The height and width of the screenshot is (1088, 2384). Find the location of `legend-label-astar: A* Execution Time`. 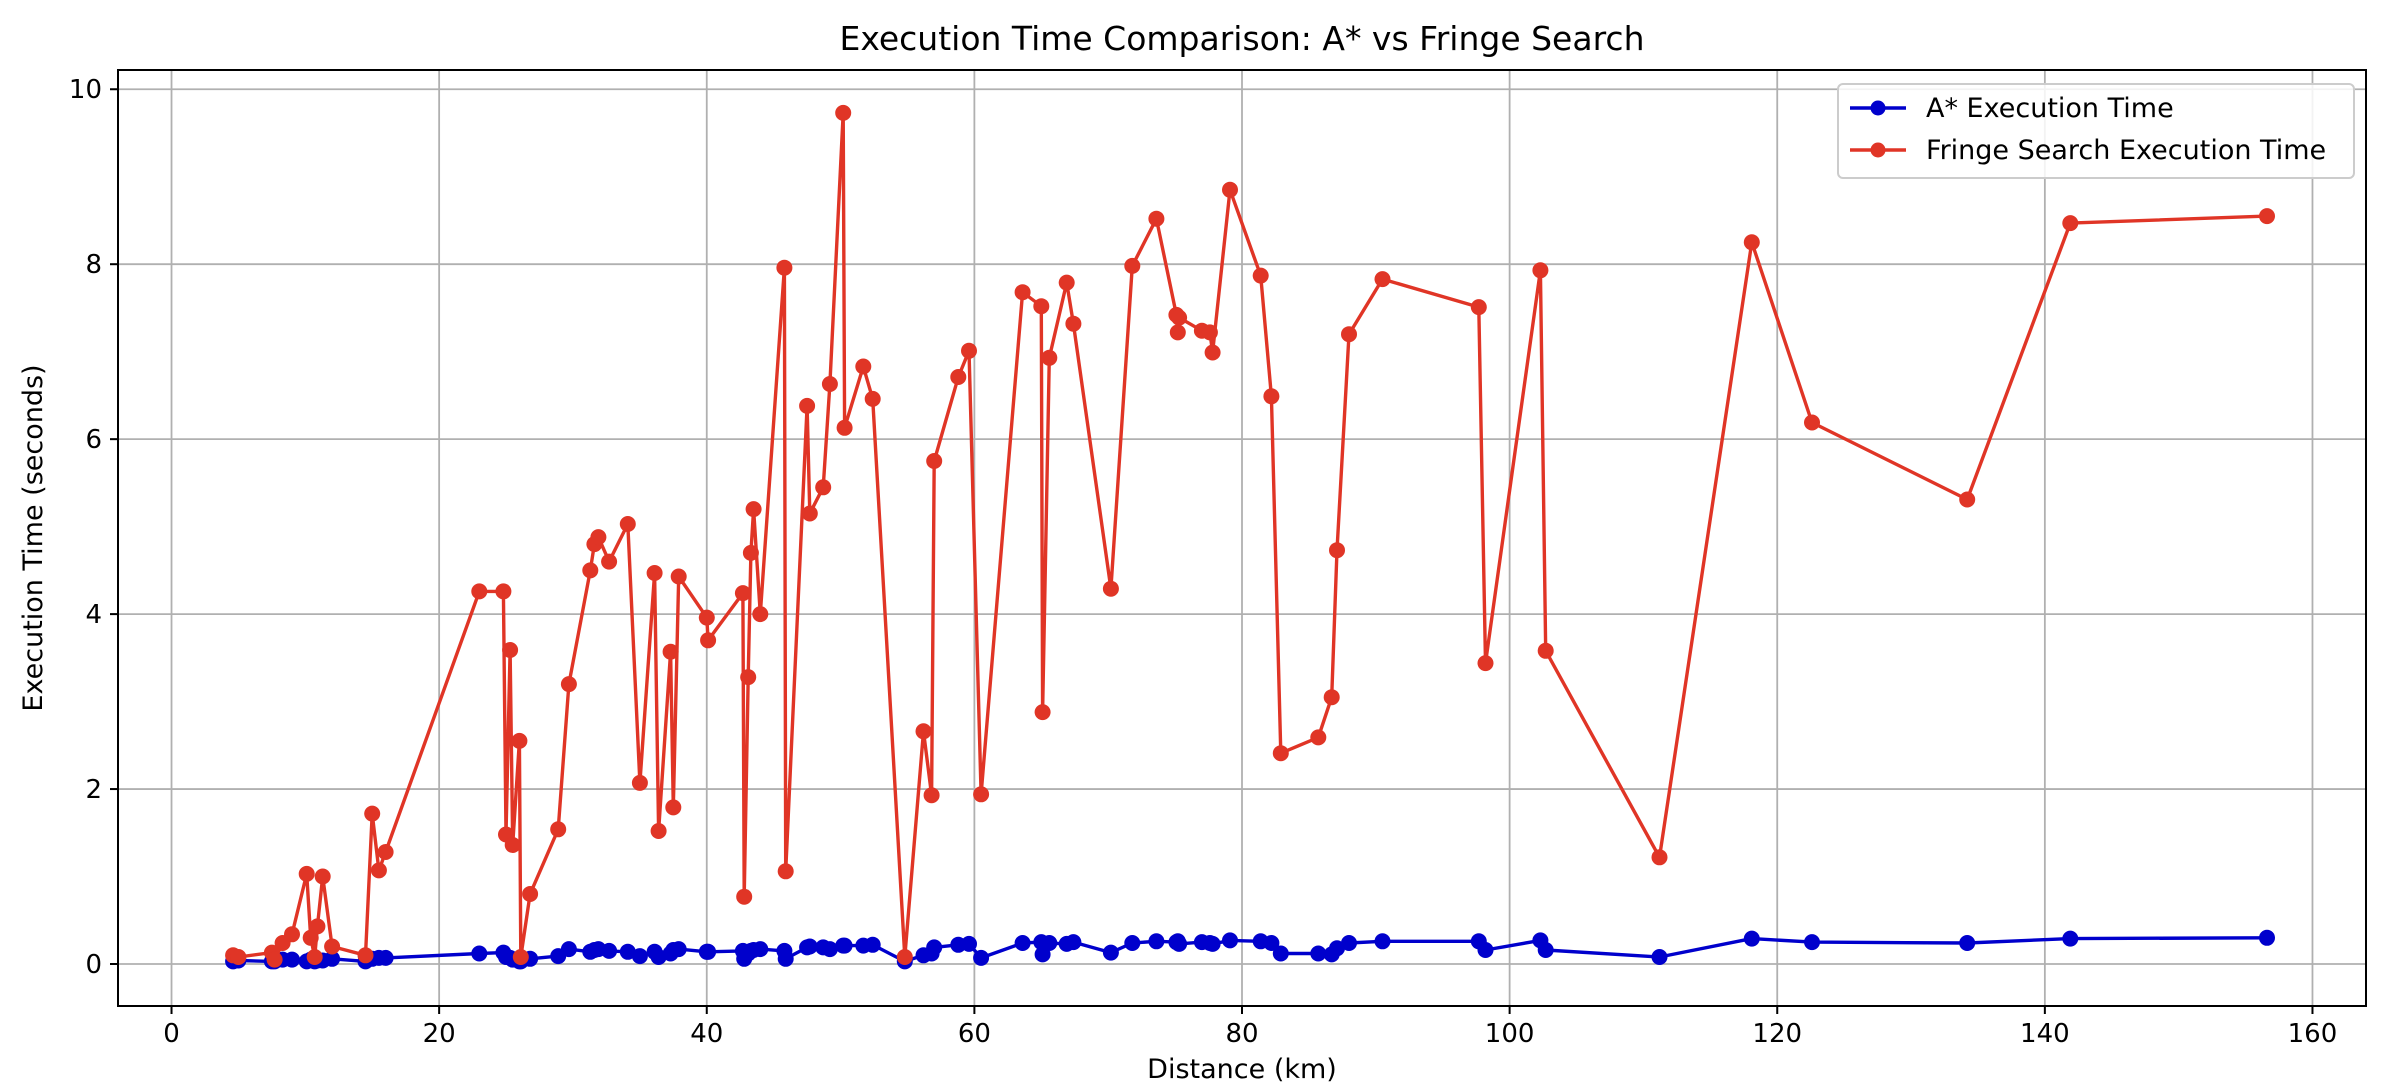

legend-label-astar: A* Execution Time is located at coordinates (2050, 108).